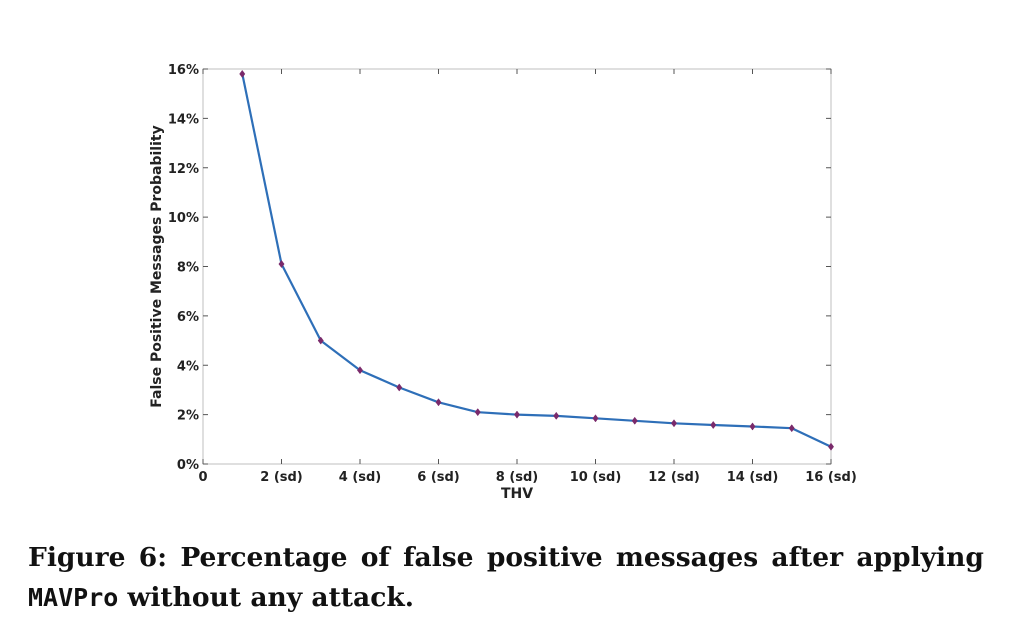 This screenshot has width=1024, height=634. I want to click on caption-word: 6:, so click(153, 557).